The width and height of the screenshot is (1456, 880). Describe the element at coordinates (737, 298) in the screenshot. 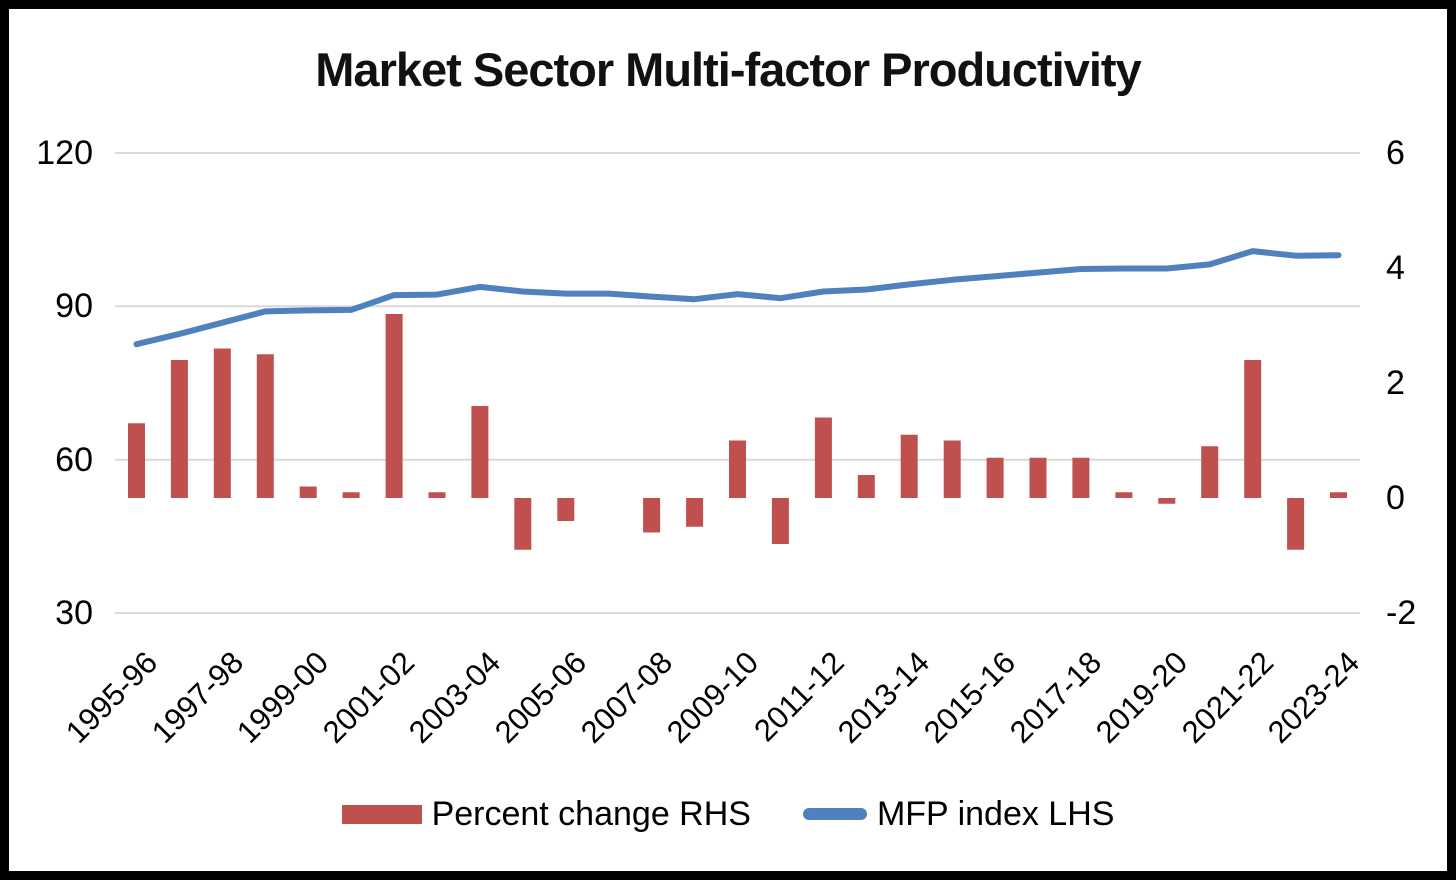

I see `mfp-index-line` at that location.